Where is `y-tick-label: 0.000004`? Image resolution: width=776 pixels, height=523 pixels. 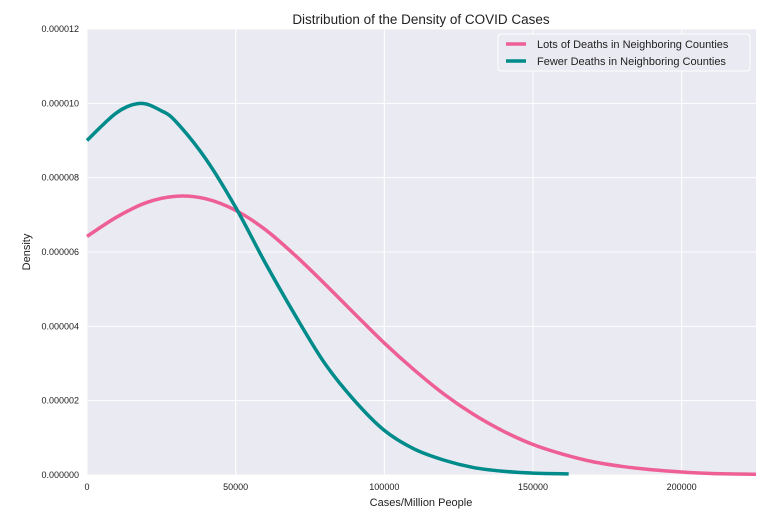
y-tick-label: 0.000004 is located at coordinates (60, 326).